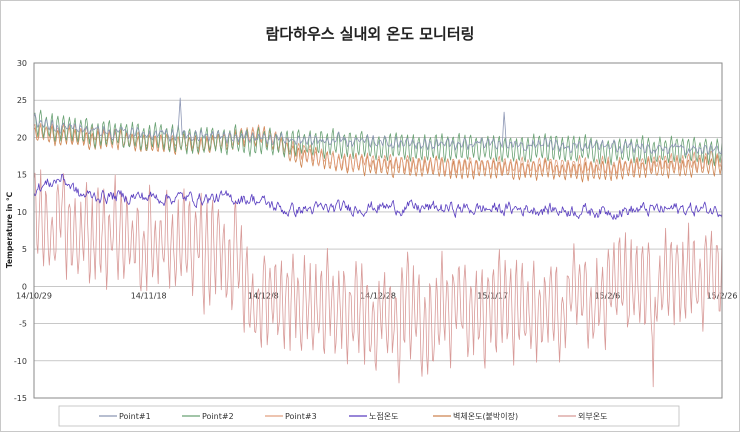 This screenshot has width=740, height=432. I want to click on legend-label: 노점온도, so click(383, 416).